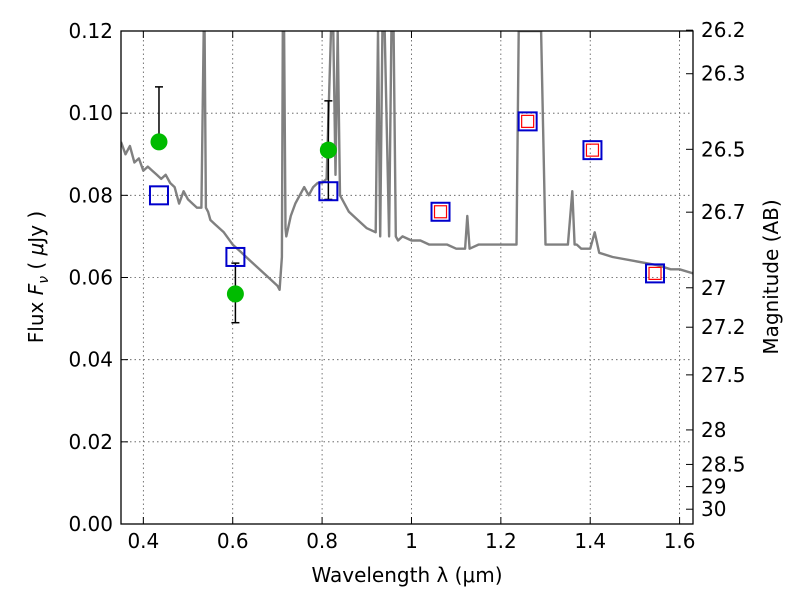  I want to click on y-tick-label: 0.06, so click(90, 278).